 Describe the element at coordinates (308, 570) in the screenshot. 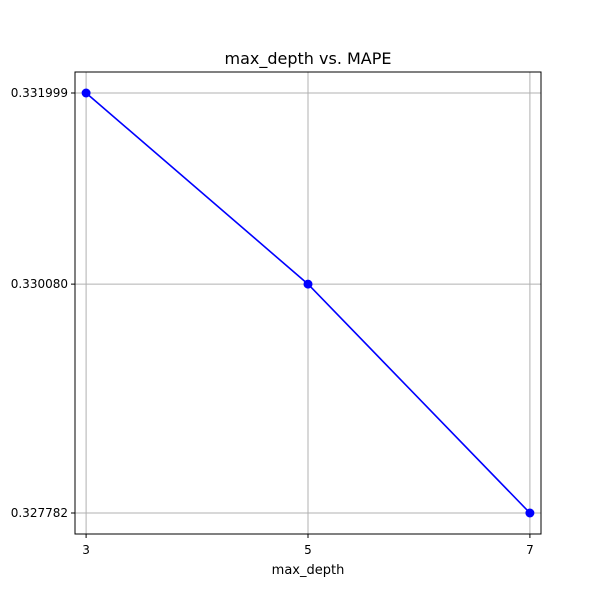

I see `x-axis-label: max_depth` at that location.